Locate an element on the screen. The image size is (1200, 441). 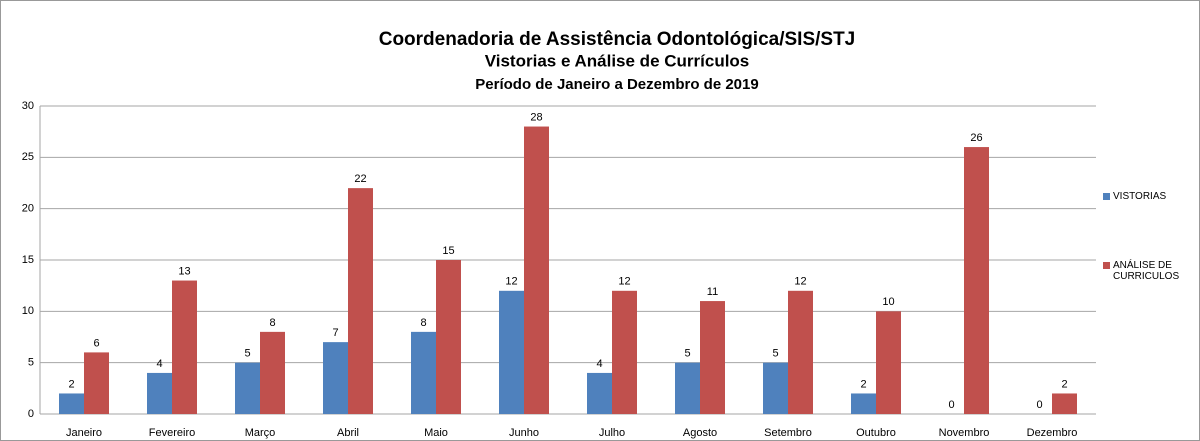
data-label: 7 is located at coordinates (335, 333).